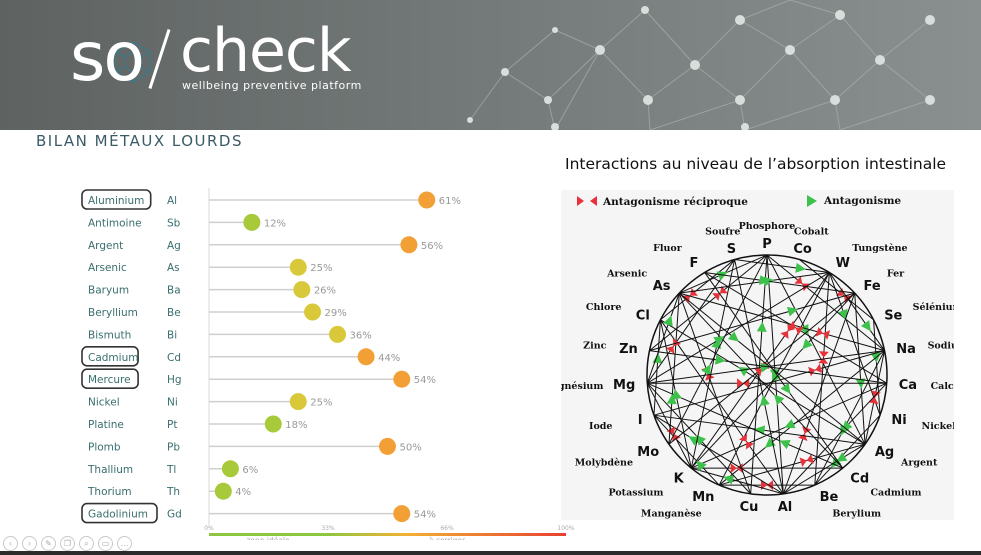 This screenshot has height=555, width=981. Describe the element at coordinates (243, 492) in the screenshot. I see `value-label: 4%` at that location.